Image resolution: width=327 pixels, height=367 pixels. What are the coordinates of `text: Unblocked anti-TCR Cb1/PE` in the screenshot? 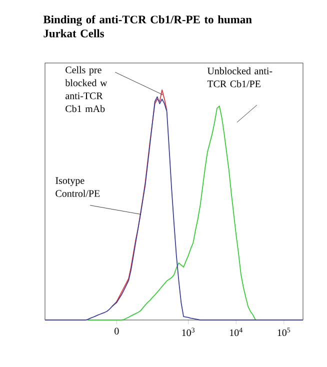 It's located at (239, 77).